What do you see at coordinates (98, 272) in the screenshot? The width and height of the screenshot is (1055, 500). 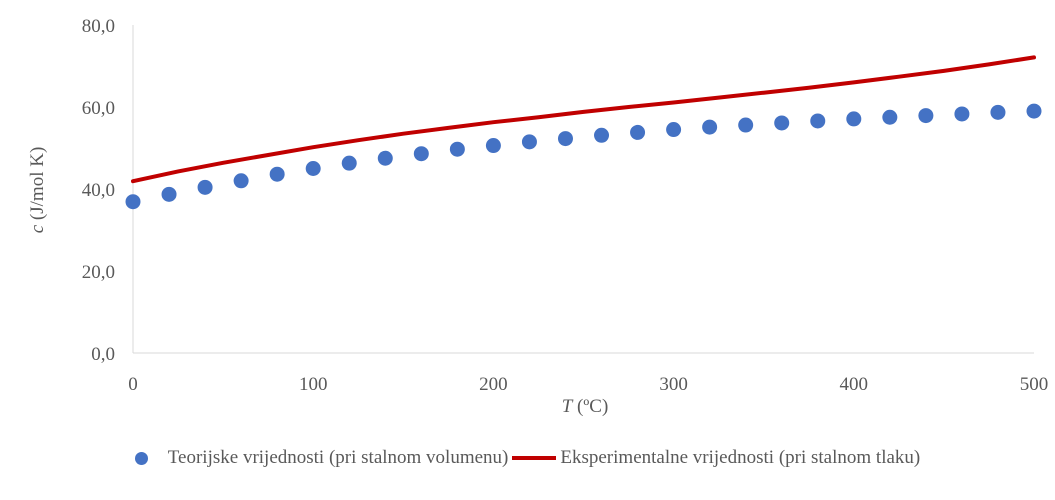 I see `y-tick-label: 20,0` at bounding box center [98, 272].